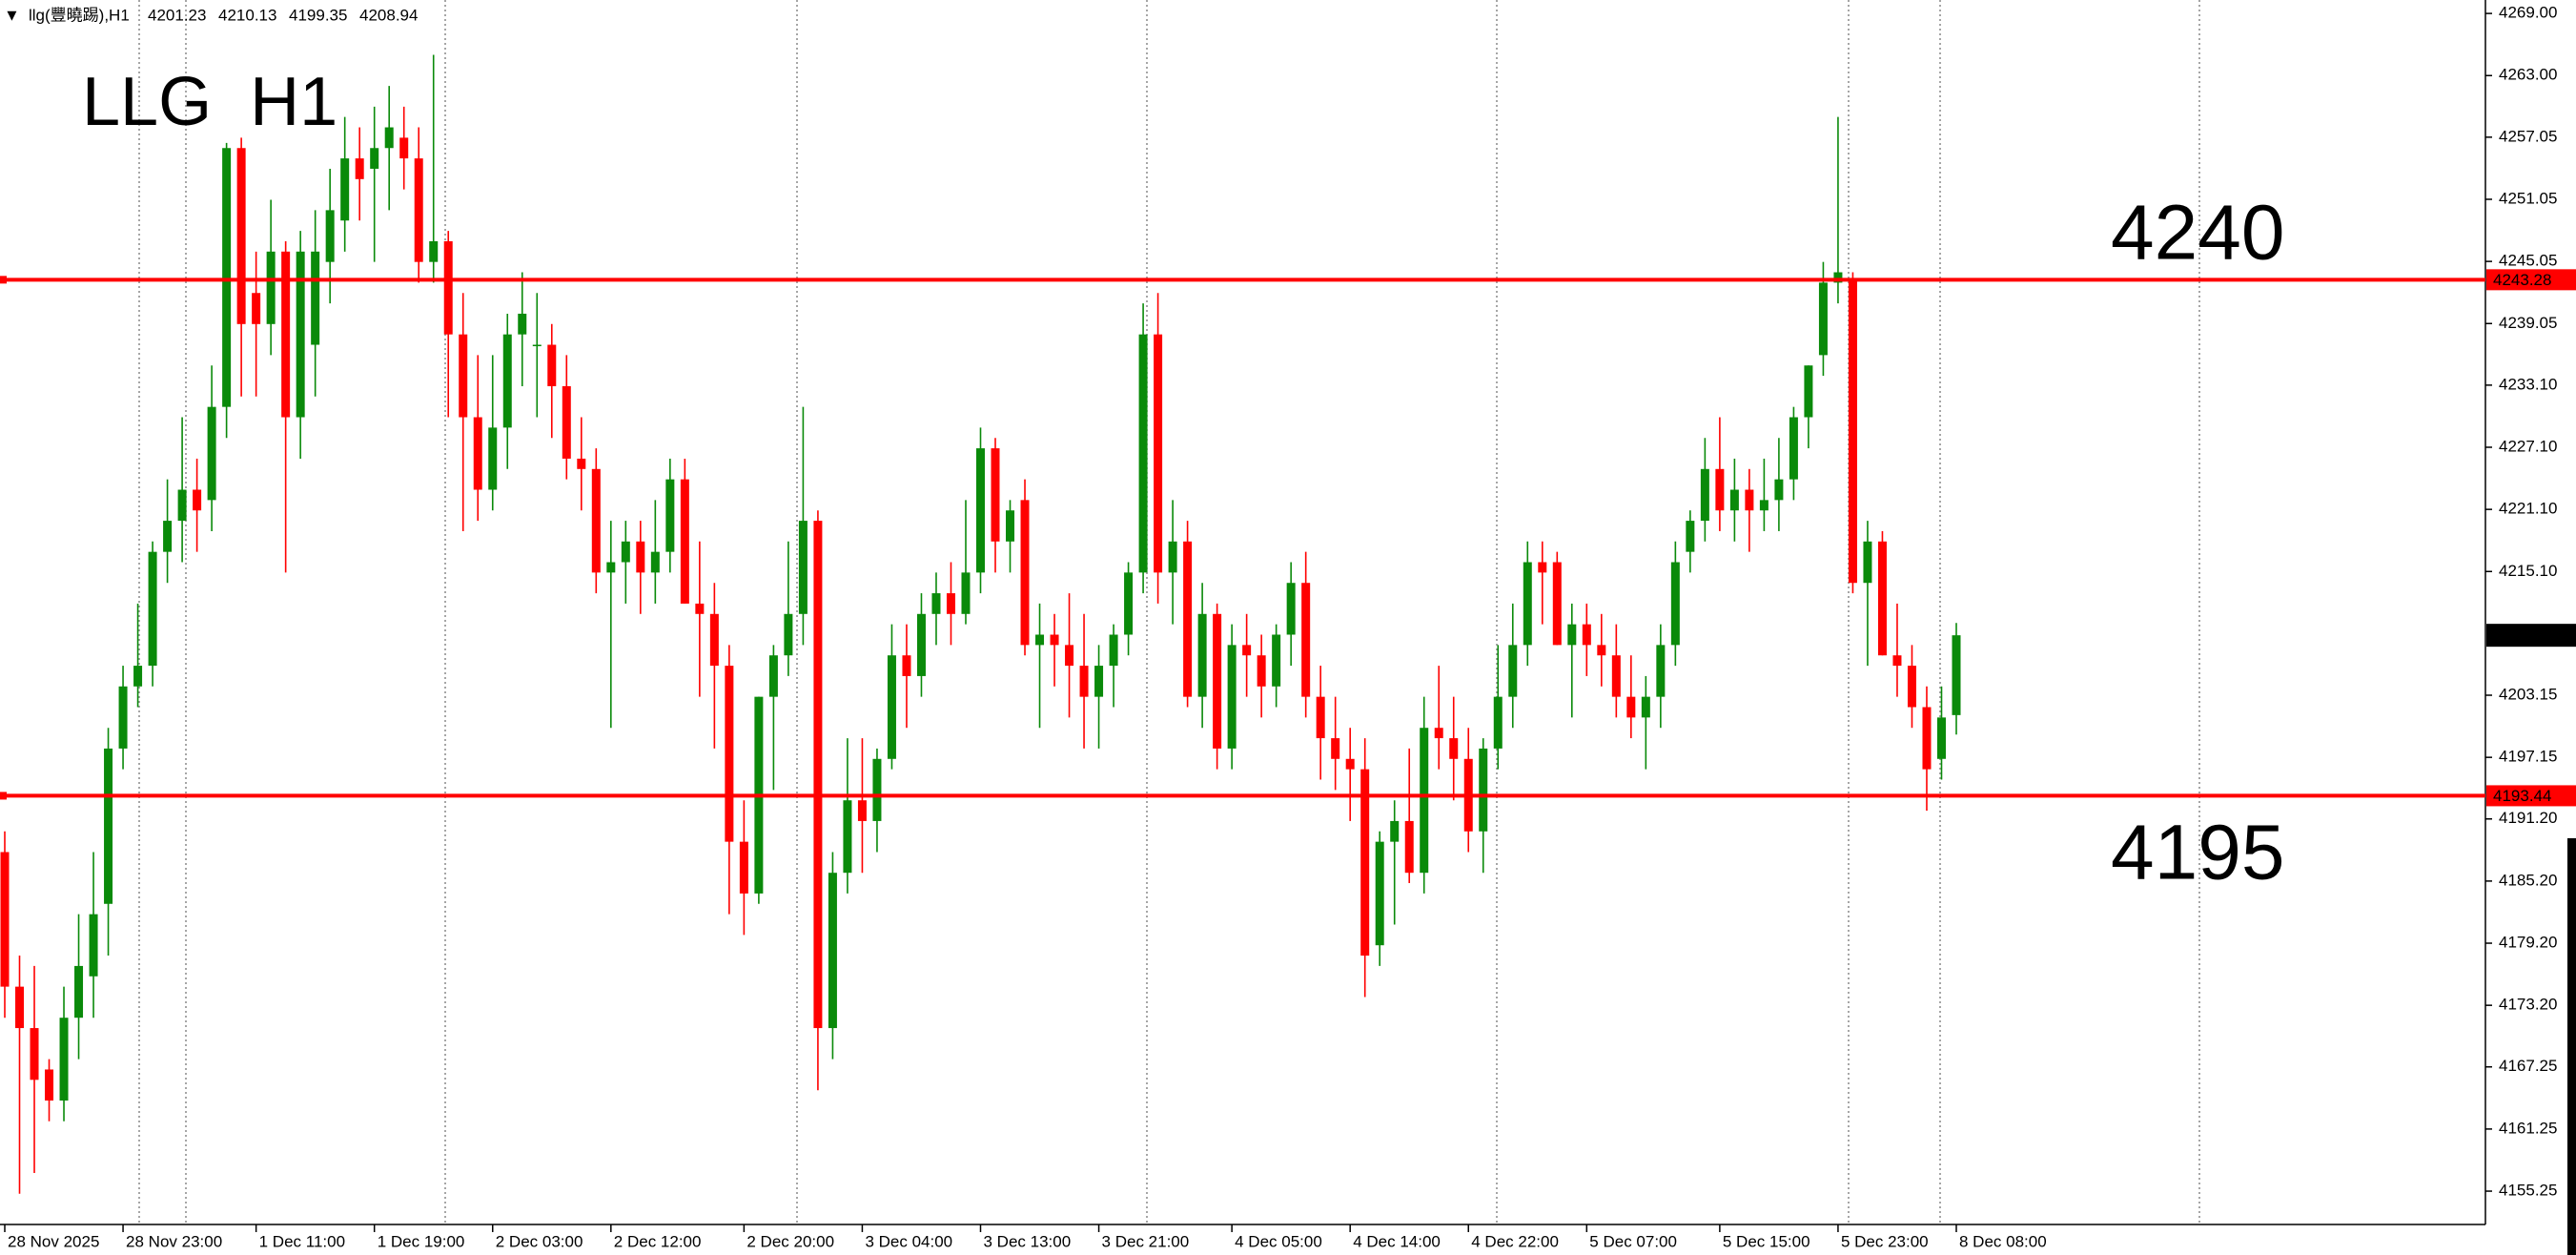  What do you see at coordinates (2522, 636) in the screenshot?
I see `price-label: 4208.94` at bounding box center [2522, 636].